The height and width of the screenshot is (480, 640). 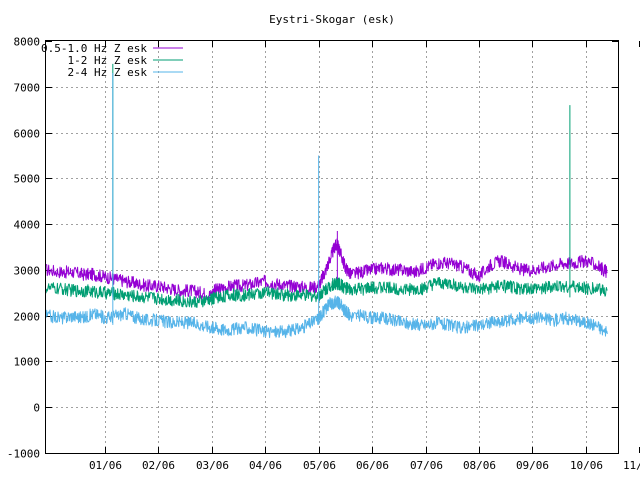 I want to click on x-tick-label: 09/06, so click(x=532, y=465).